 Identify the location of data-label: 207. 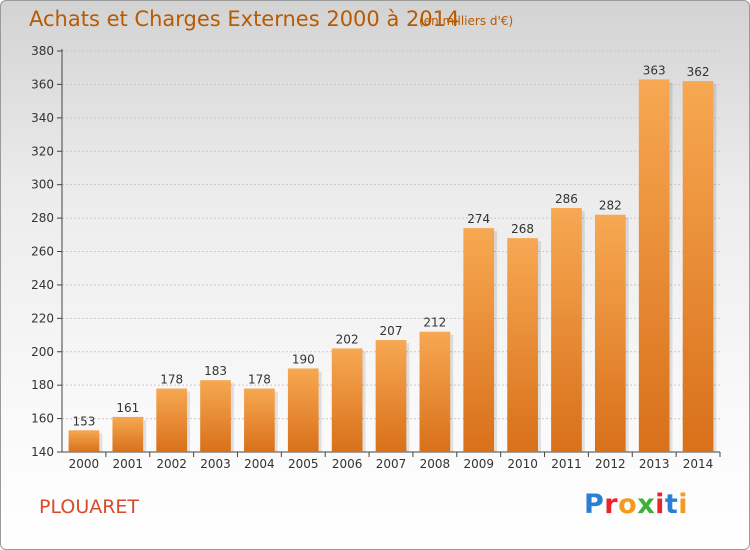
(391, 331).